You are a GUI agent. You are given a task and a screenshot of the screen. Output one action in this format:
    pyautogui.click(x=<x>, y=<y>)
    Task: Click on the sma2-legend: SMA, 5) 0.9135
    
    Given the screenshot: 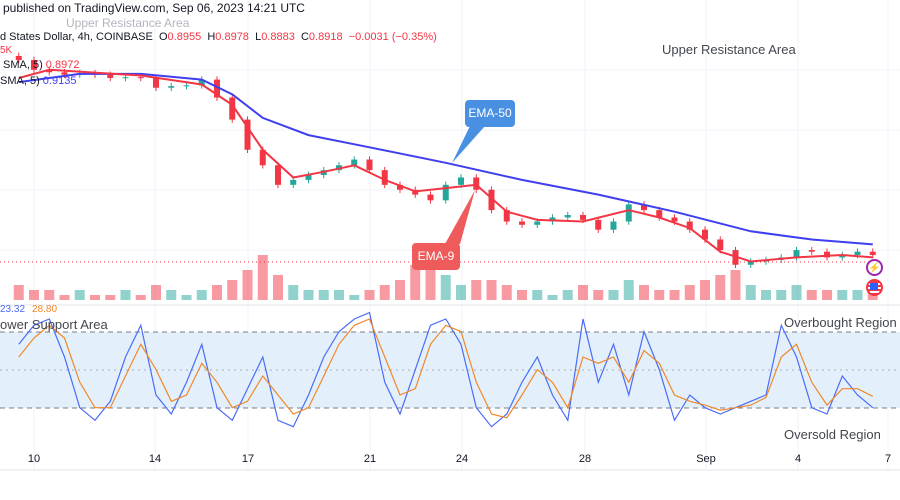 What is the action you would take?
    pyautogui.click(x=38, y=81)
    